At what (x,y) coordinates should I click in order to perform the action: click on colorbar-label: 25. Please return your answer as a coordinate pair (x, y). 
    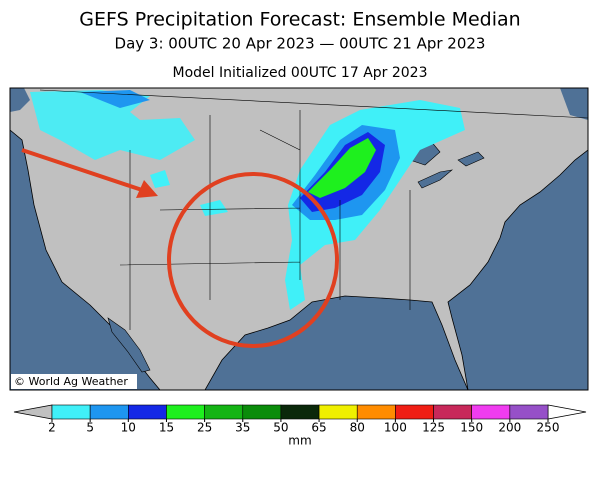
    Looking at the image, I should click on (204, 428).